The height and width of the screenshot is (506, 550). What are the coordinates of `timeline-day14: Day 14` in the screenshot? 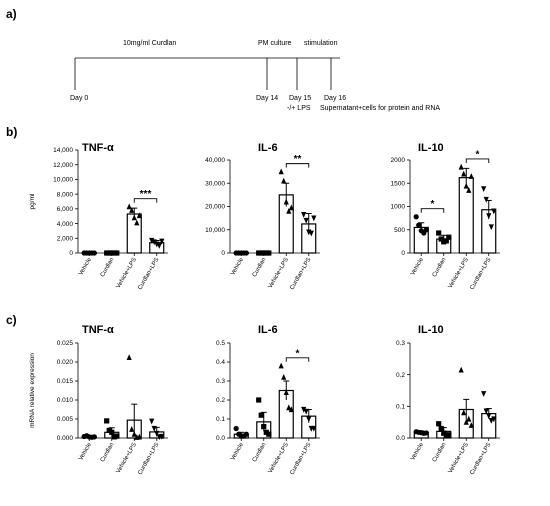 It's located at (267, 98).